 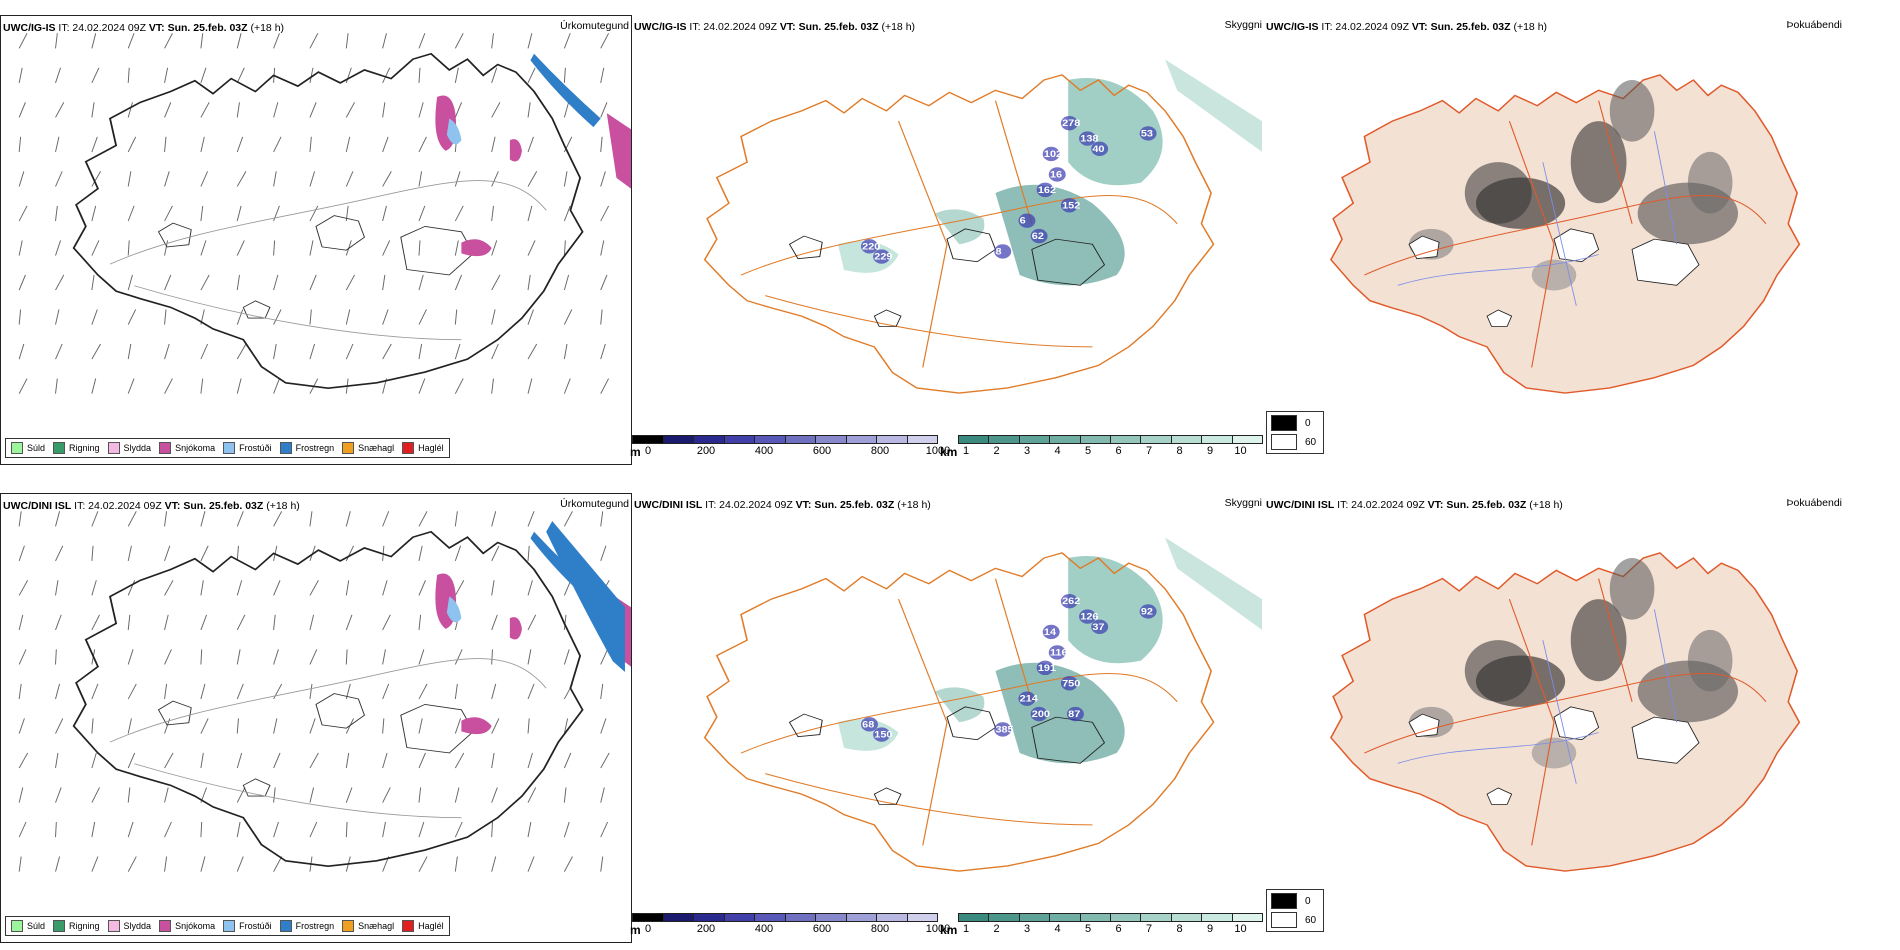 What do you see at coordinates (1537, 696) in the screenshot?
I see `river-network` at bounding box center [1537, 696].